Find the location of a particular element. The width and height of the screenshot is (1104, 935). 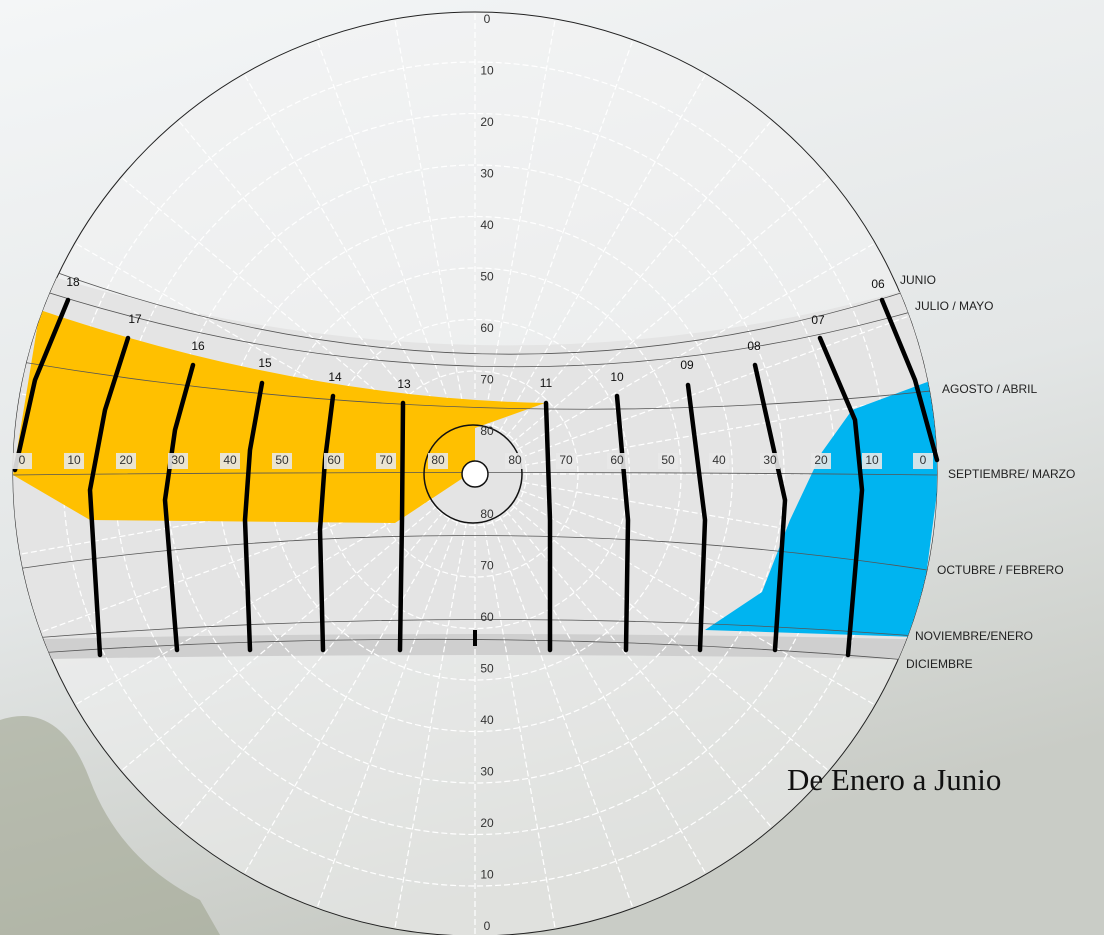

hour-label: 07 is located at coordinates (818, 320).